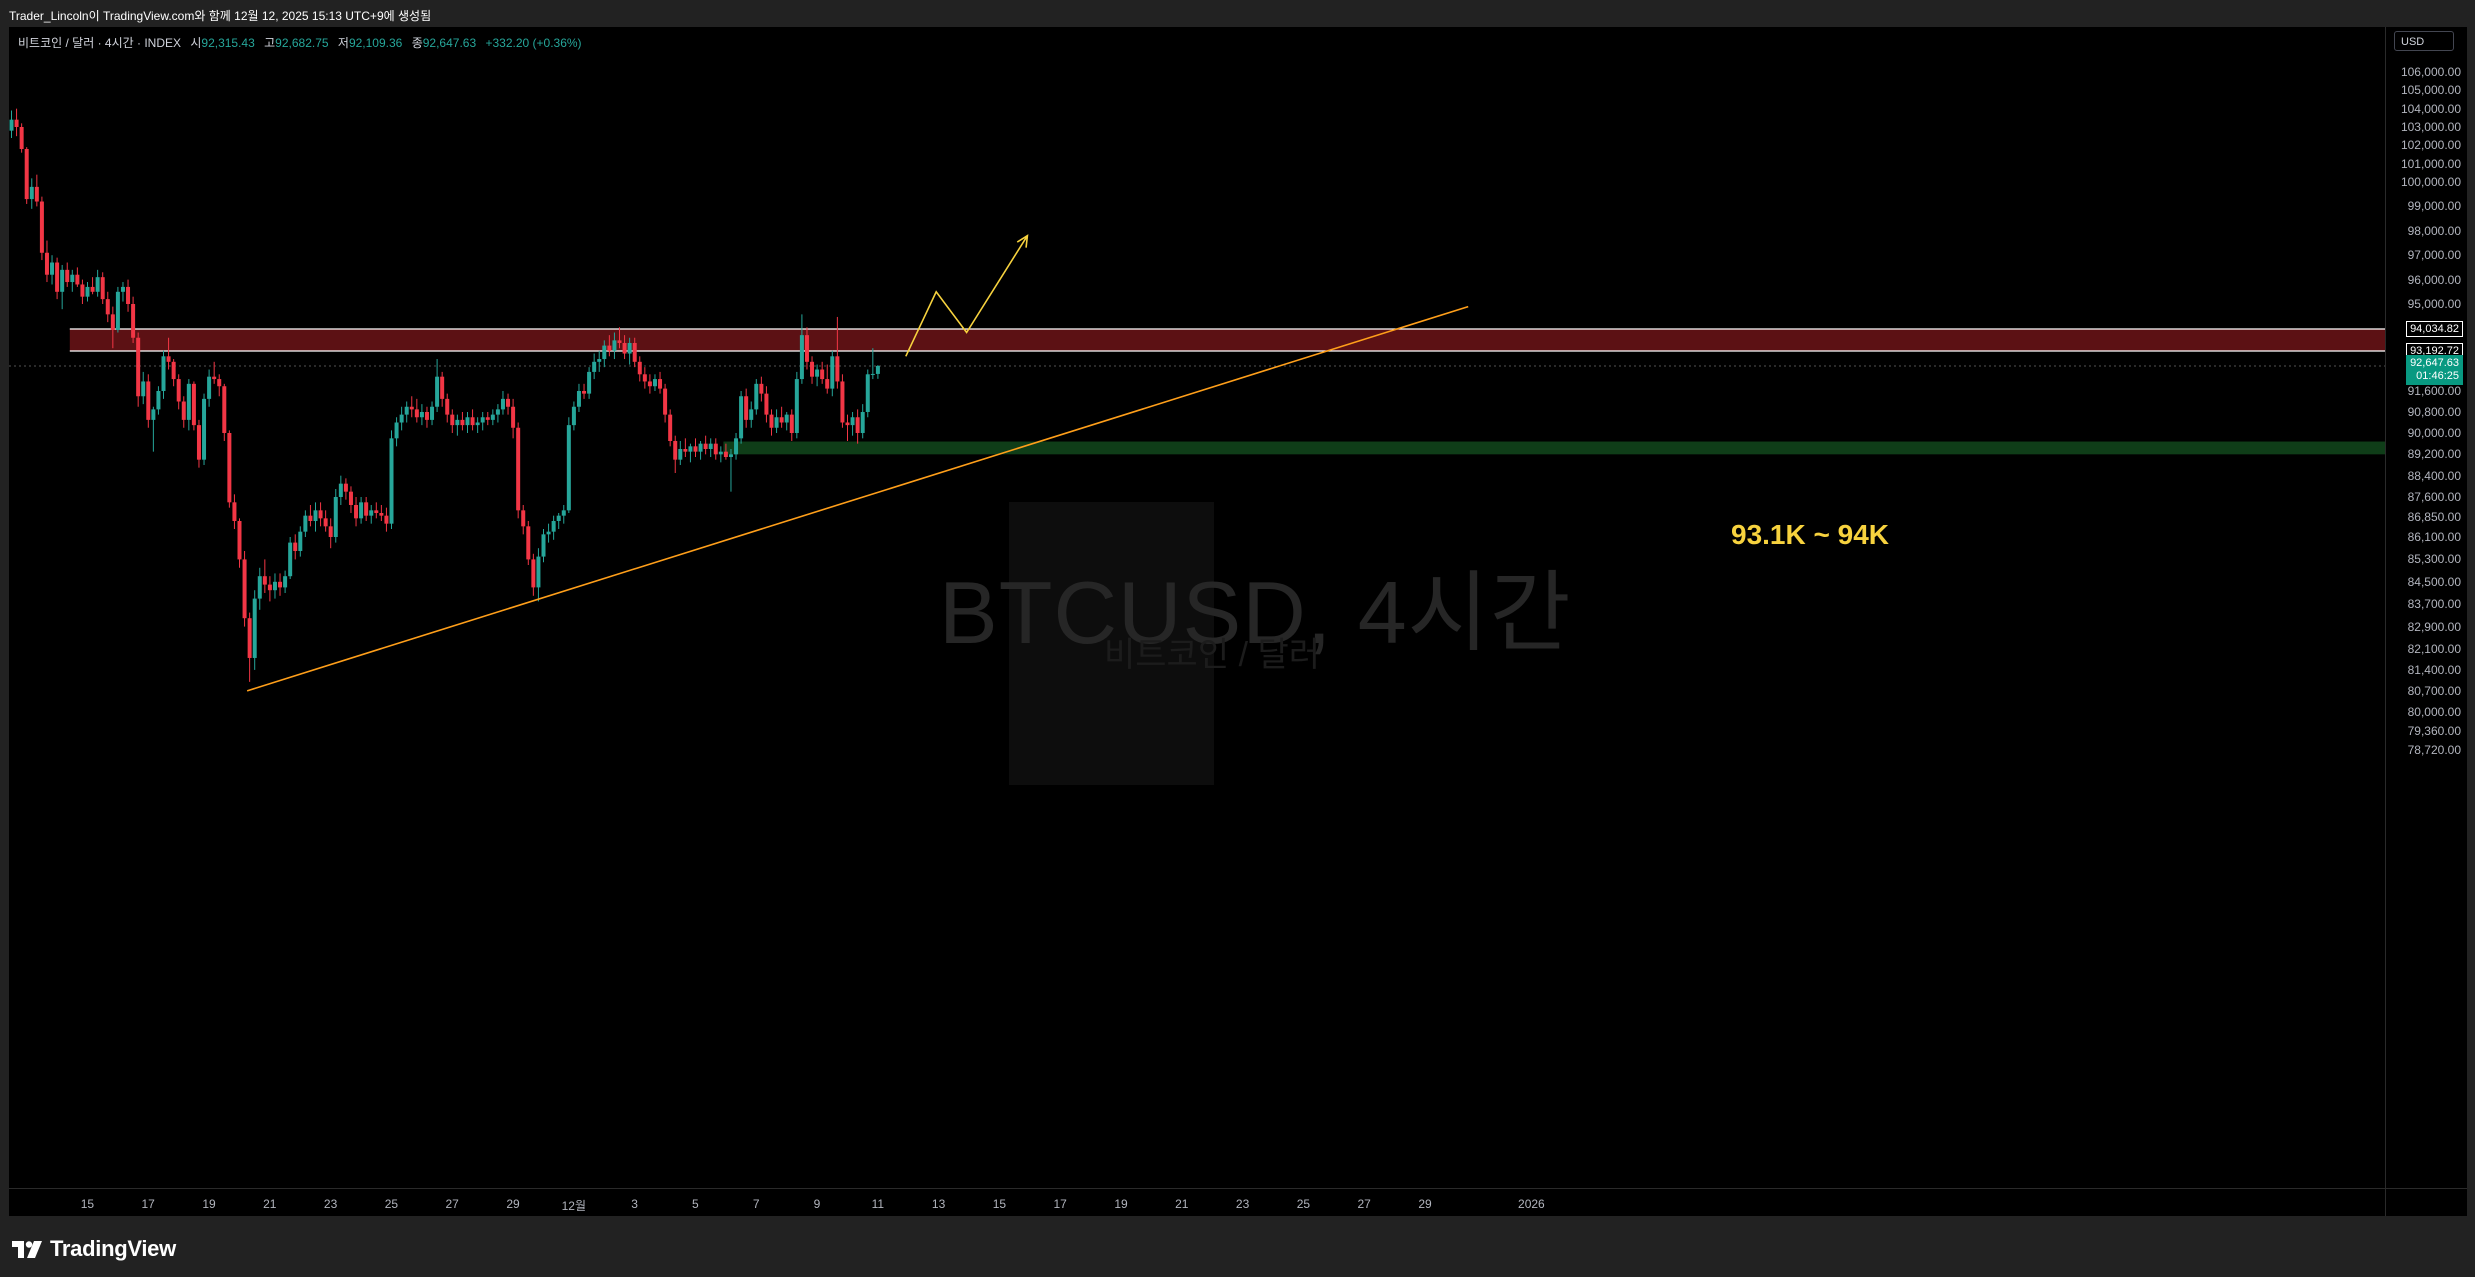 The image size is (2475, 1277). I want to click on watermark-title: BTCUSD, 4시간, so click(1255, 612).